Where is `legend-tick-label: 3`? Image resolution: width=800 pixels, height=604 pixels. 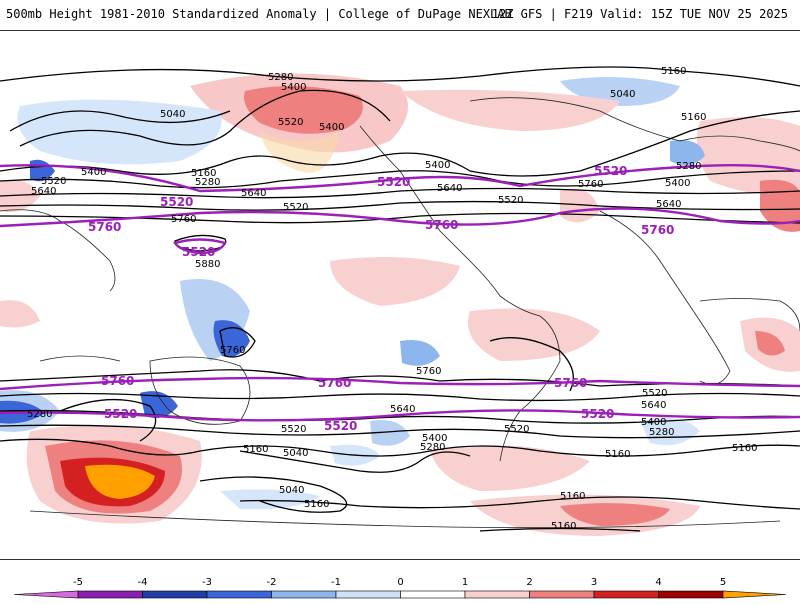 legend-tick-label: 3 is located at coordinates (594, 582).